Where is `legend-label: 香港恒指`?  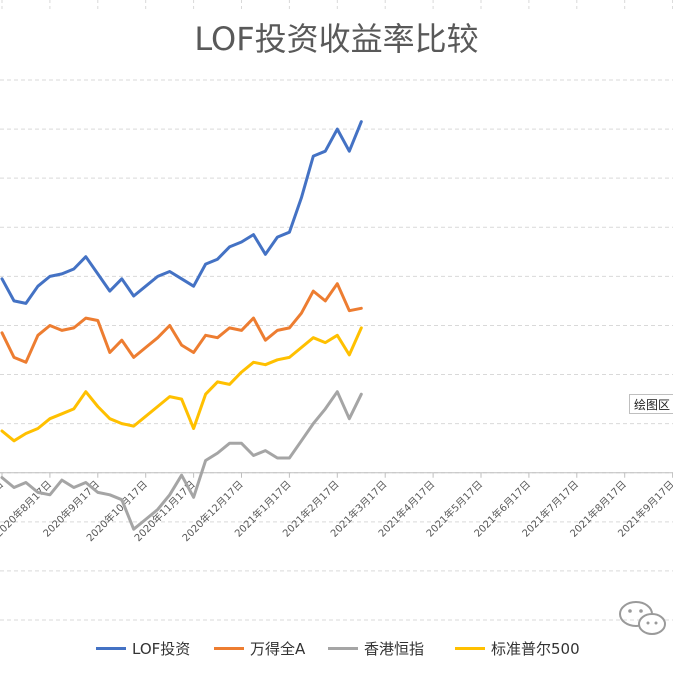 legend-label: 香港恒指 is located at coordinates (394, 648).